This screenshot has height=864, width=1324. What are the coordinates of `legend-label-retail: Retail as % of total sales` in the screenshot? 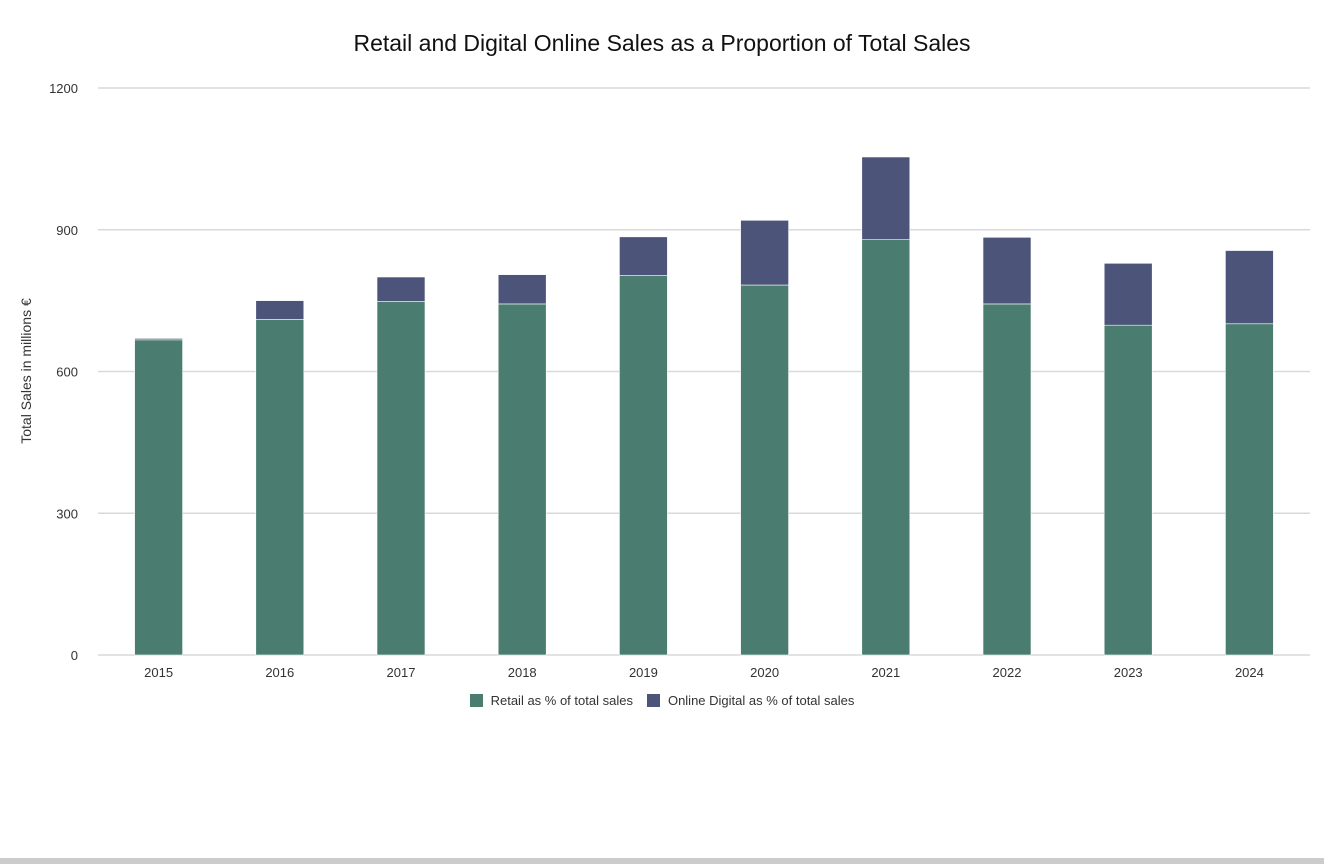 It's located at (561, 700).